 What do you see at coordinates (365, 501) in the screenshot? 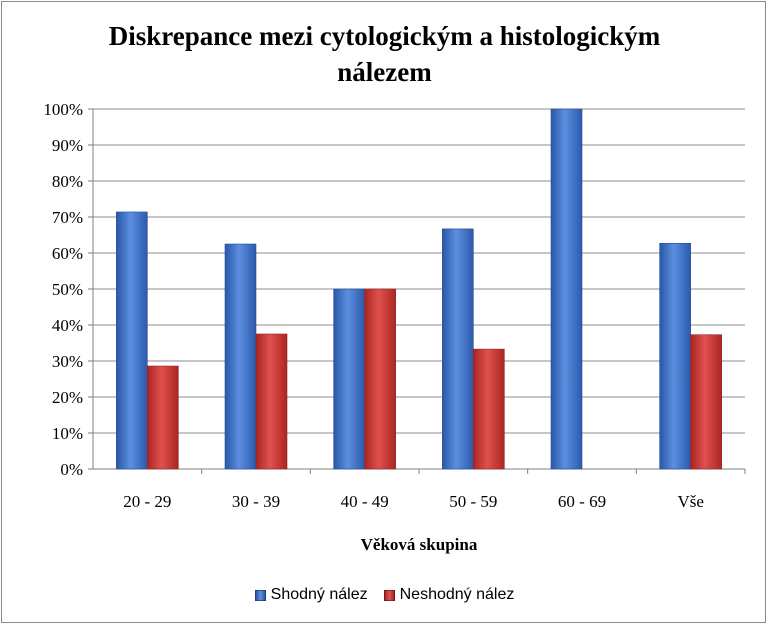
I see `x-tick-label: 40 - 49` at bounding box center [365, 501].